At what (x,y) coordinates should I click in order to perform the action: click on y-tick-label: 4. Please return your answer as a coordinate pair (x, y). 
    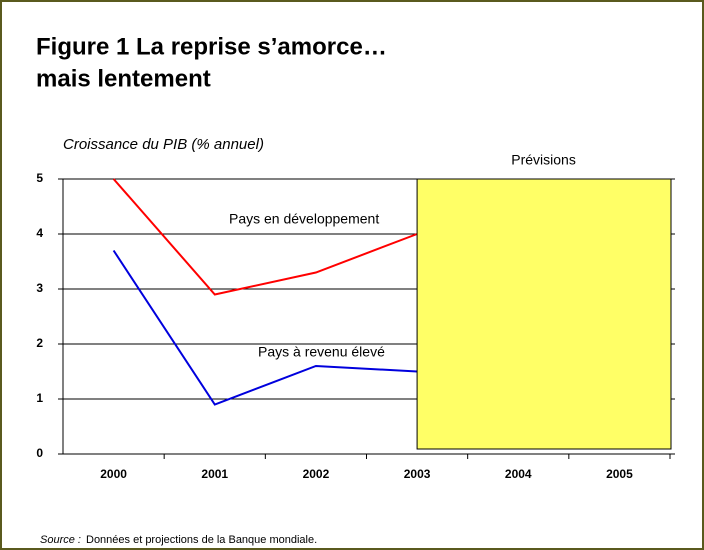
    Looking at the image, I should click on (39, 233).